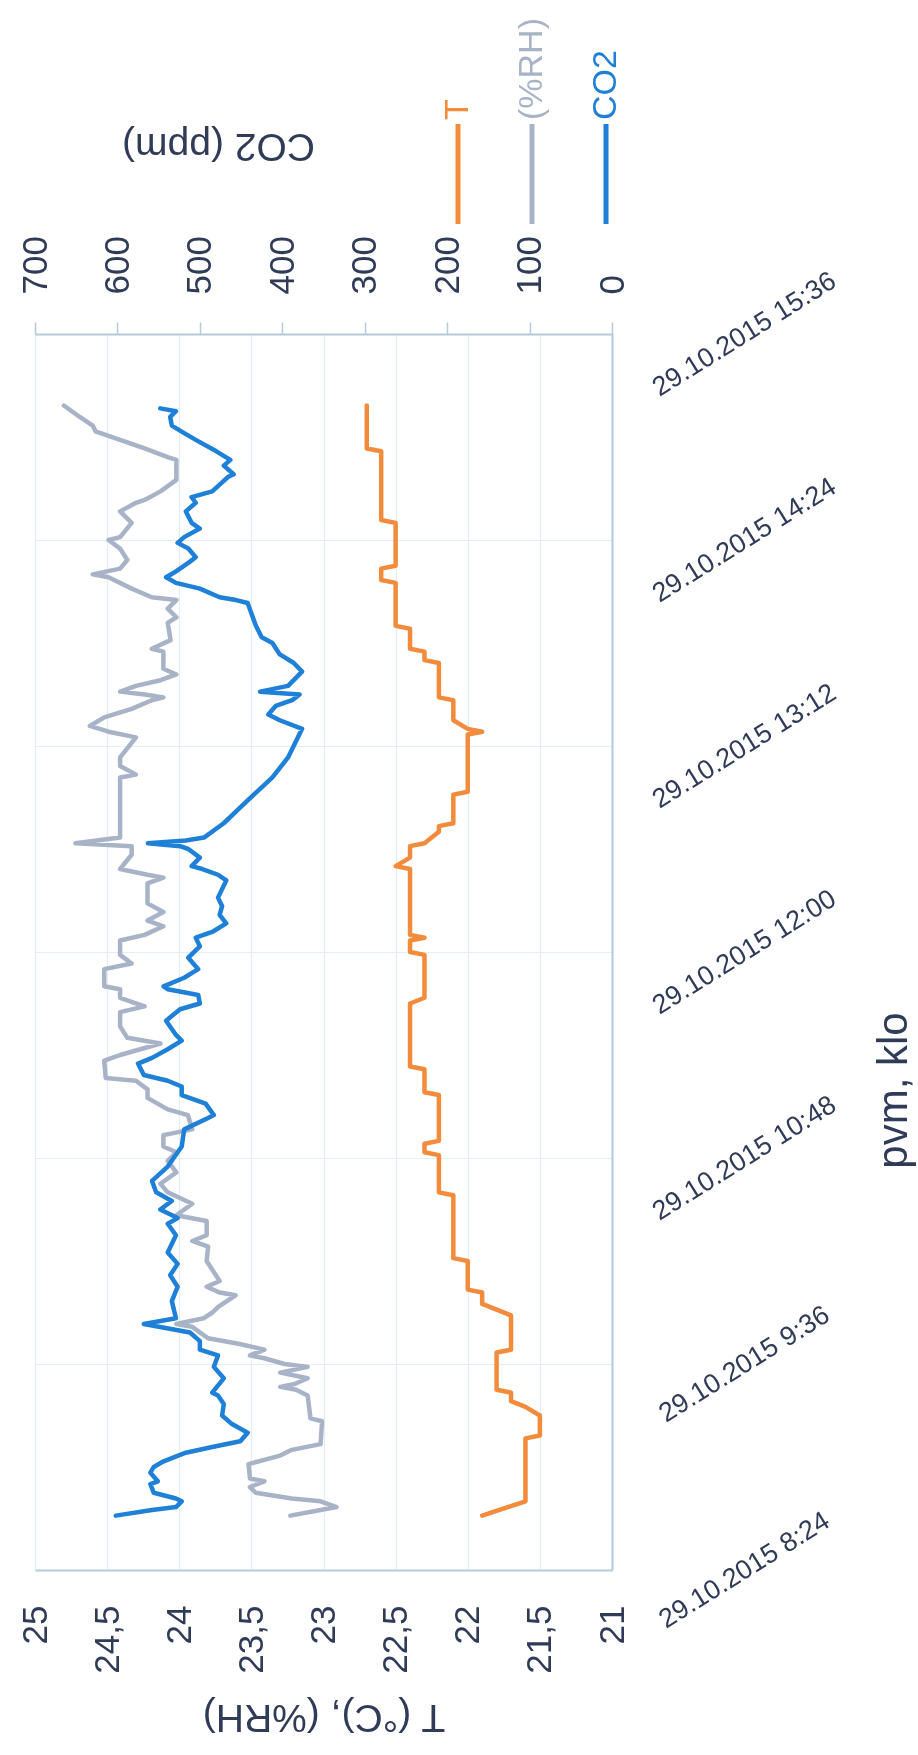 The image size is (918, 1755). I want to click on x-tick-label: 23,5, so click(250, 1639).